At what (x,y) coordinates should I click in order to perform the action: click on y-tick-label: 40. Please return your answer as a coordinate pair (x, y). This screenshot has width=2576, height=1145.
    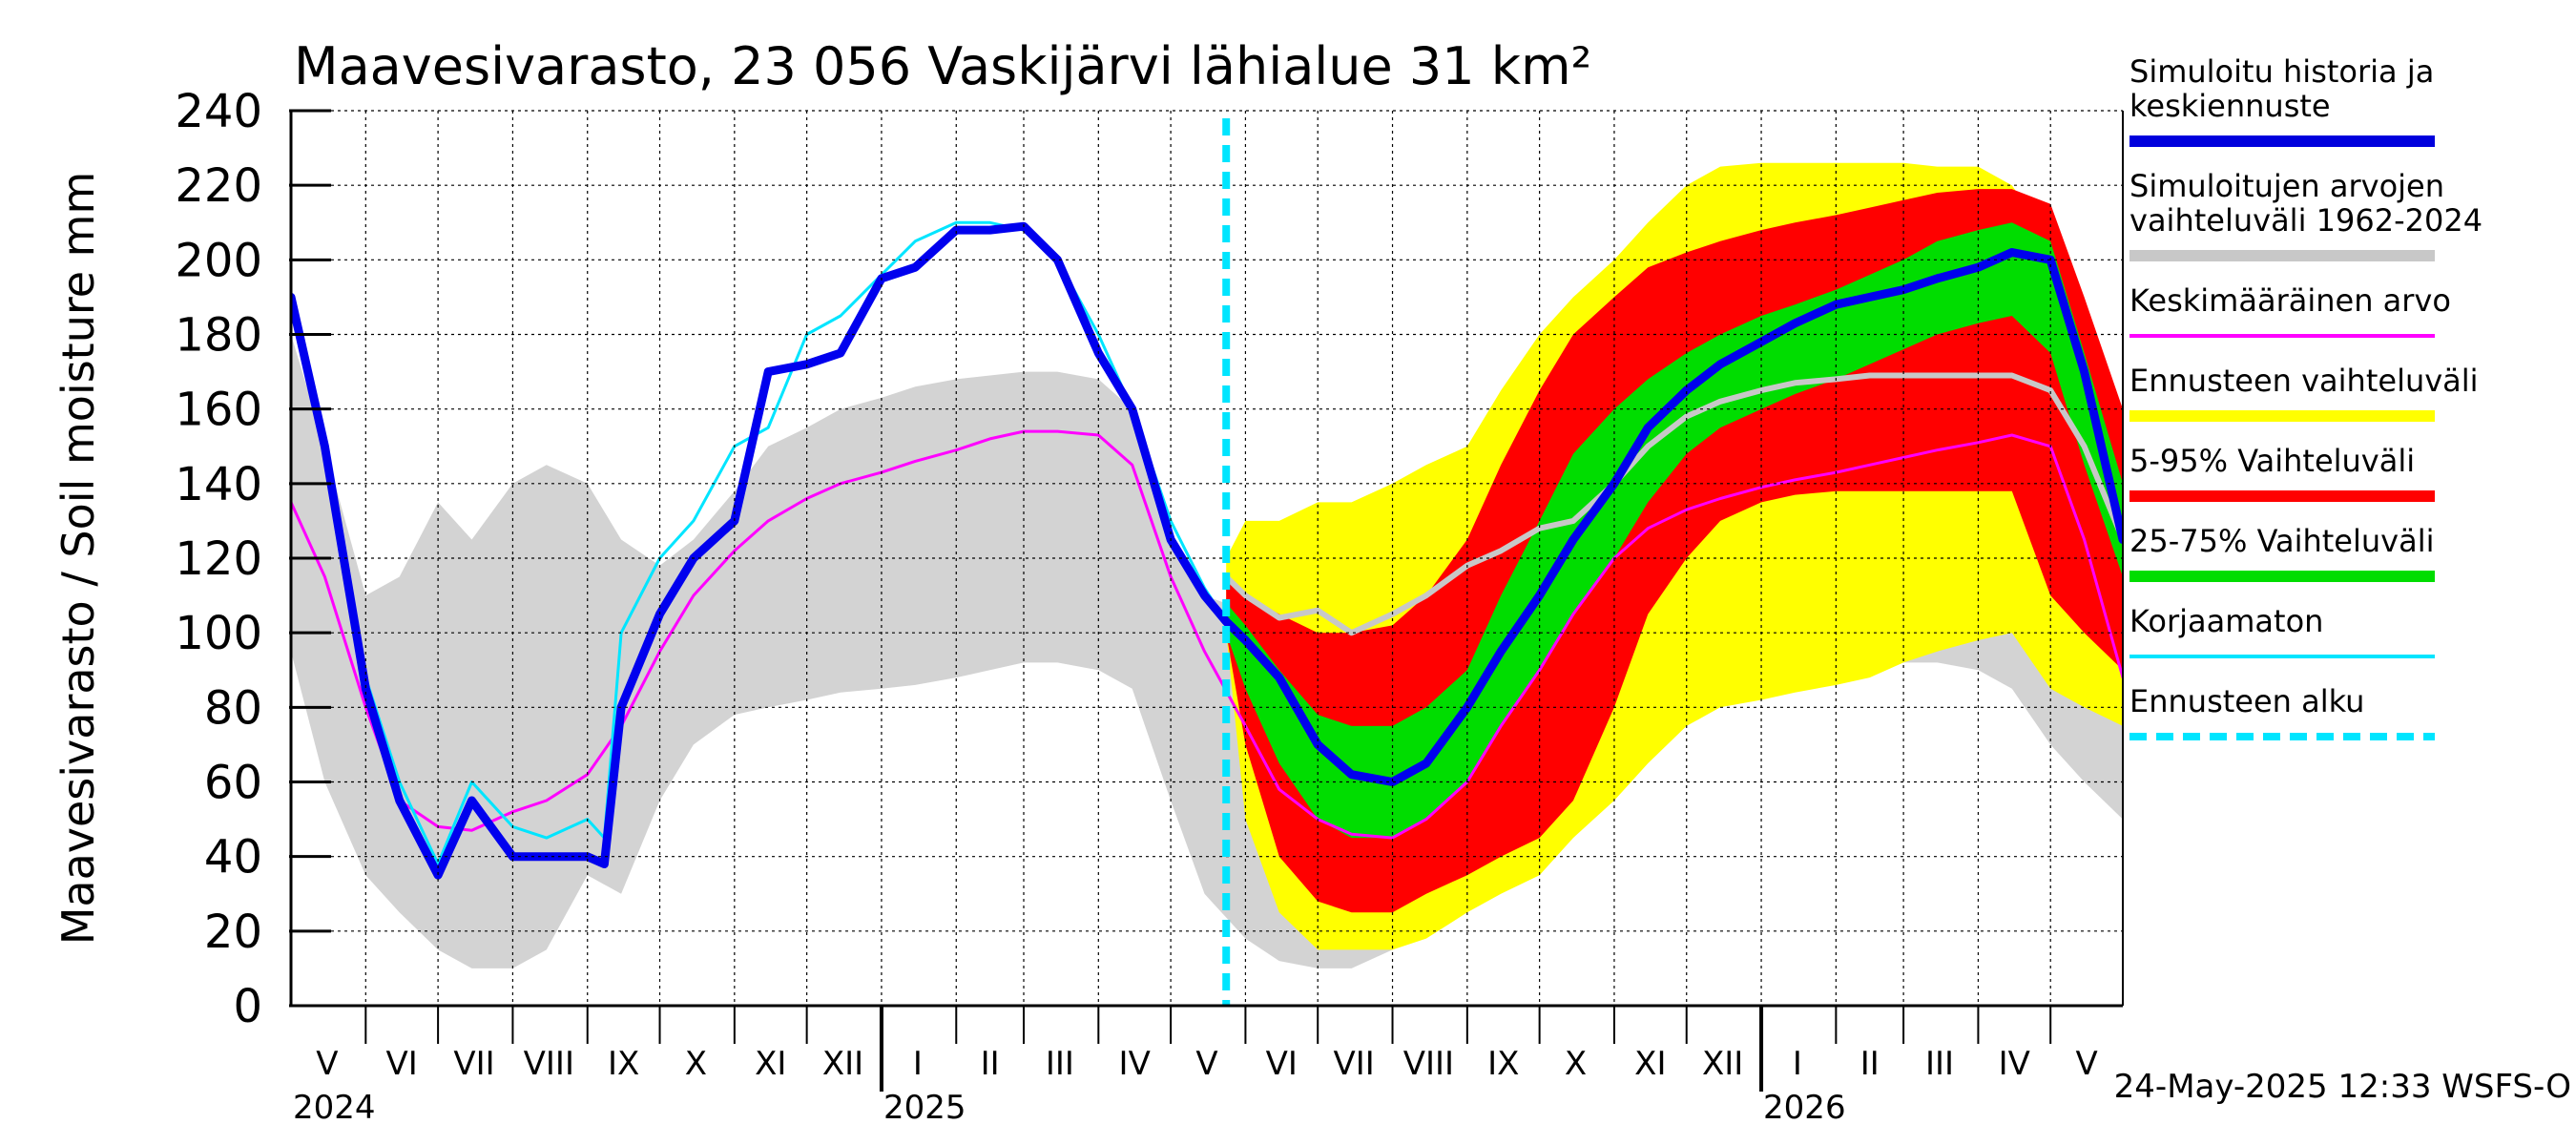
    Looking at the image, I should click on (233, 858).